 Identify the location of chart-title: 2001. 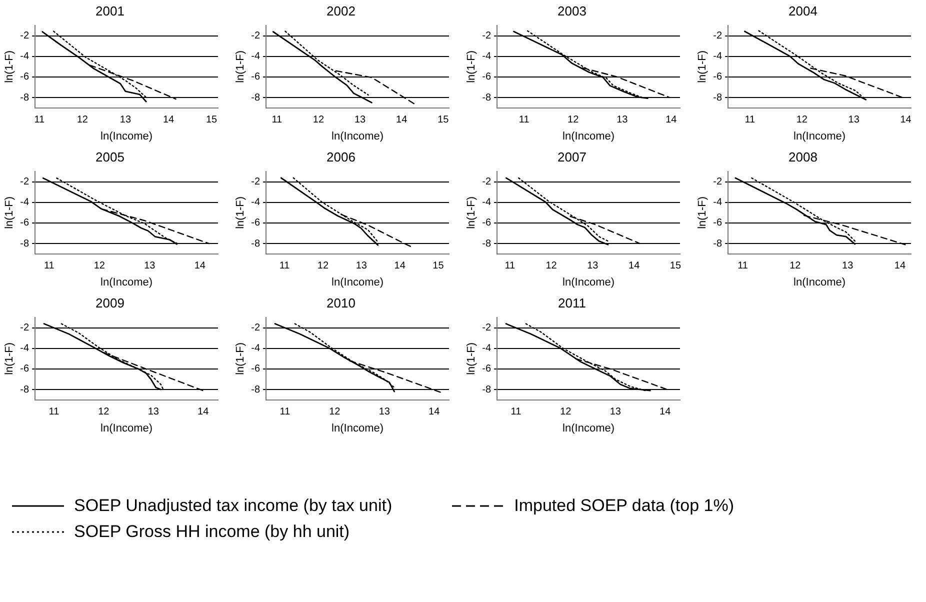
(110, 10).